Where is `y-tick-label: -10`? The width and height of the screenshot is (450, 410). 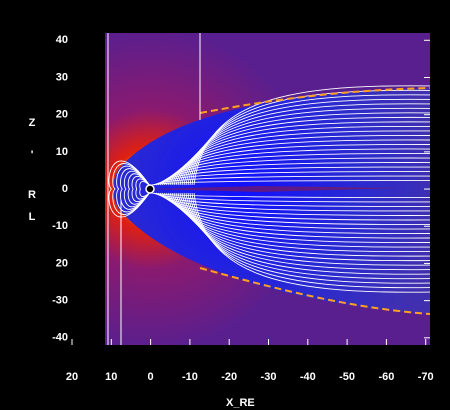
y-tick-label: -10 is located at coordinates (60, 226).